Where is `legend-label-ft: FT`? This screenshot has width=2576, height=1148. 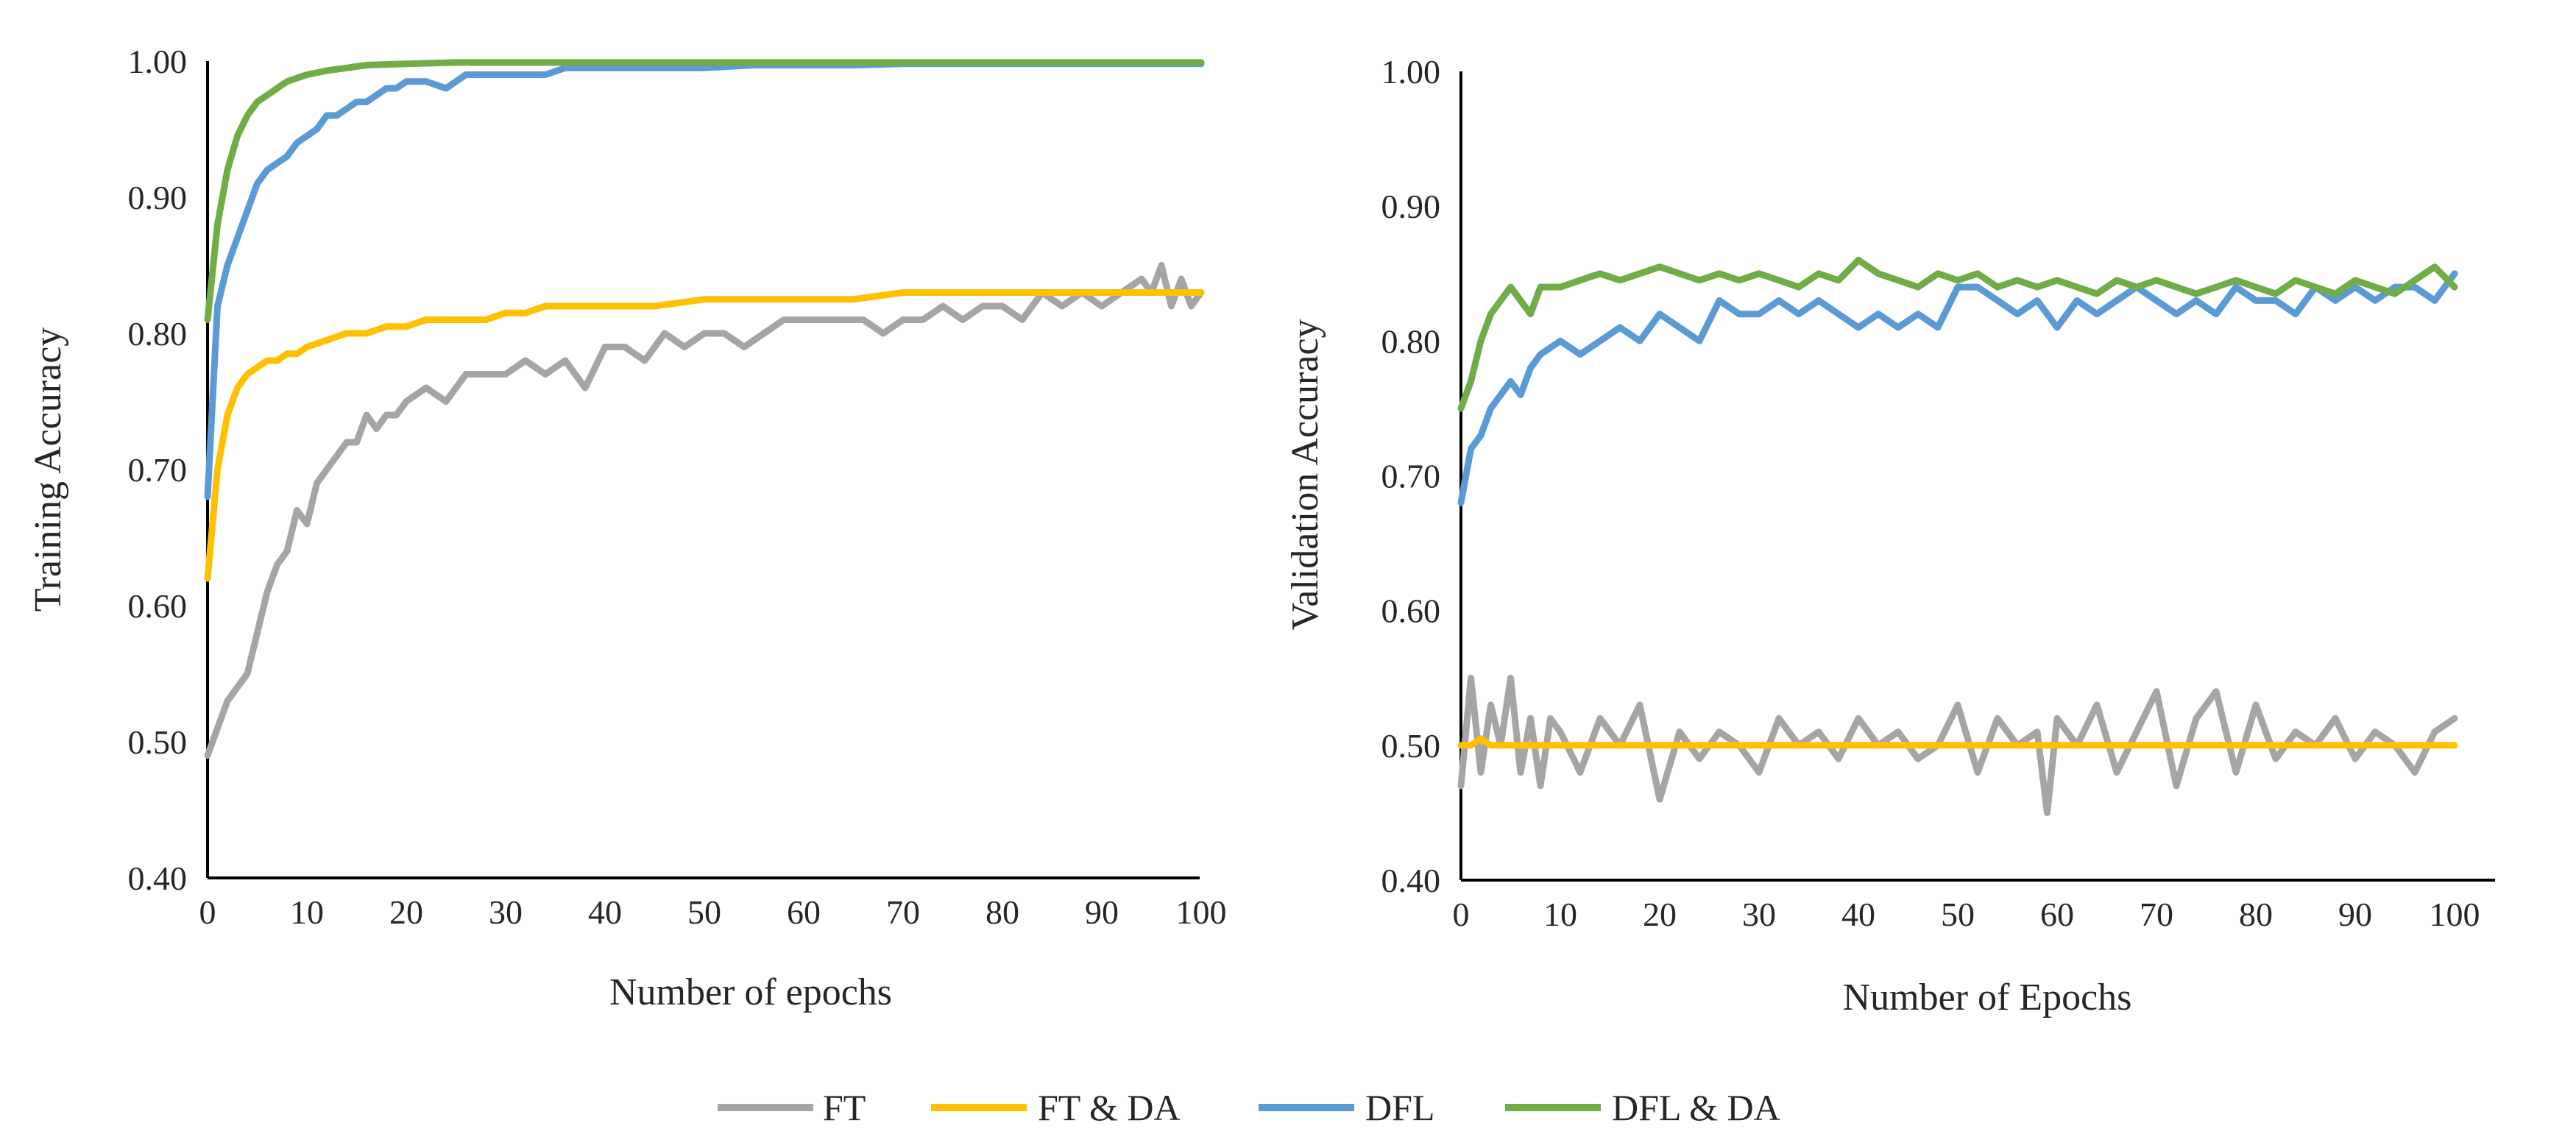
legend-label-ft: FT is located at coordinates (844, 1107).